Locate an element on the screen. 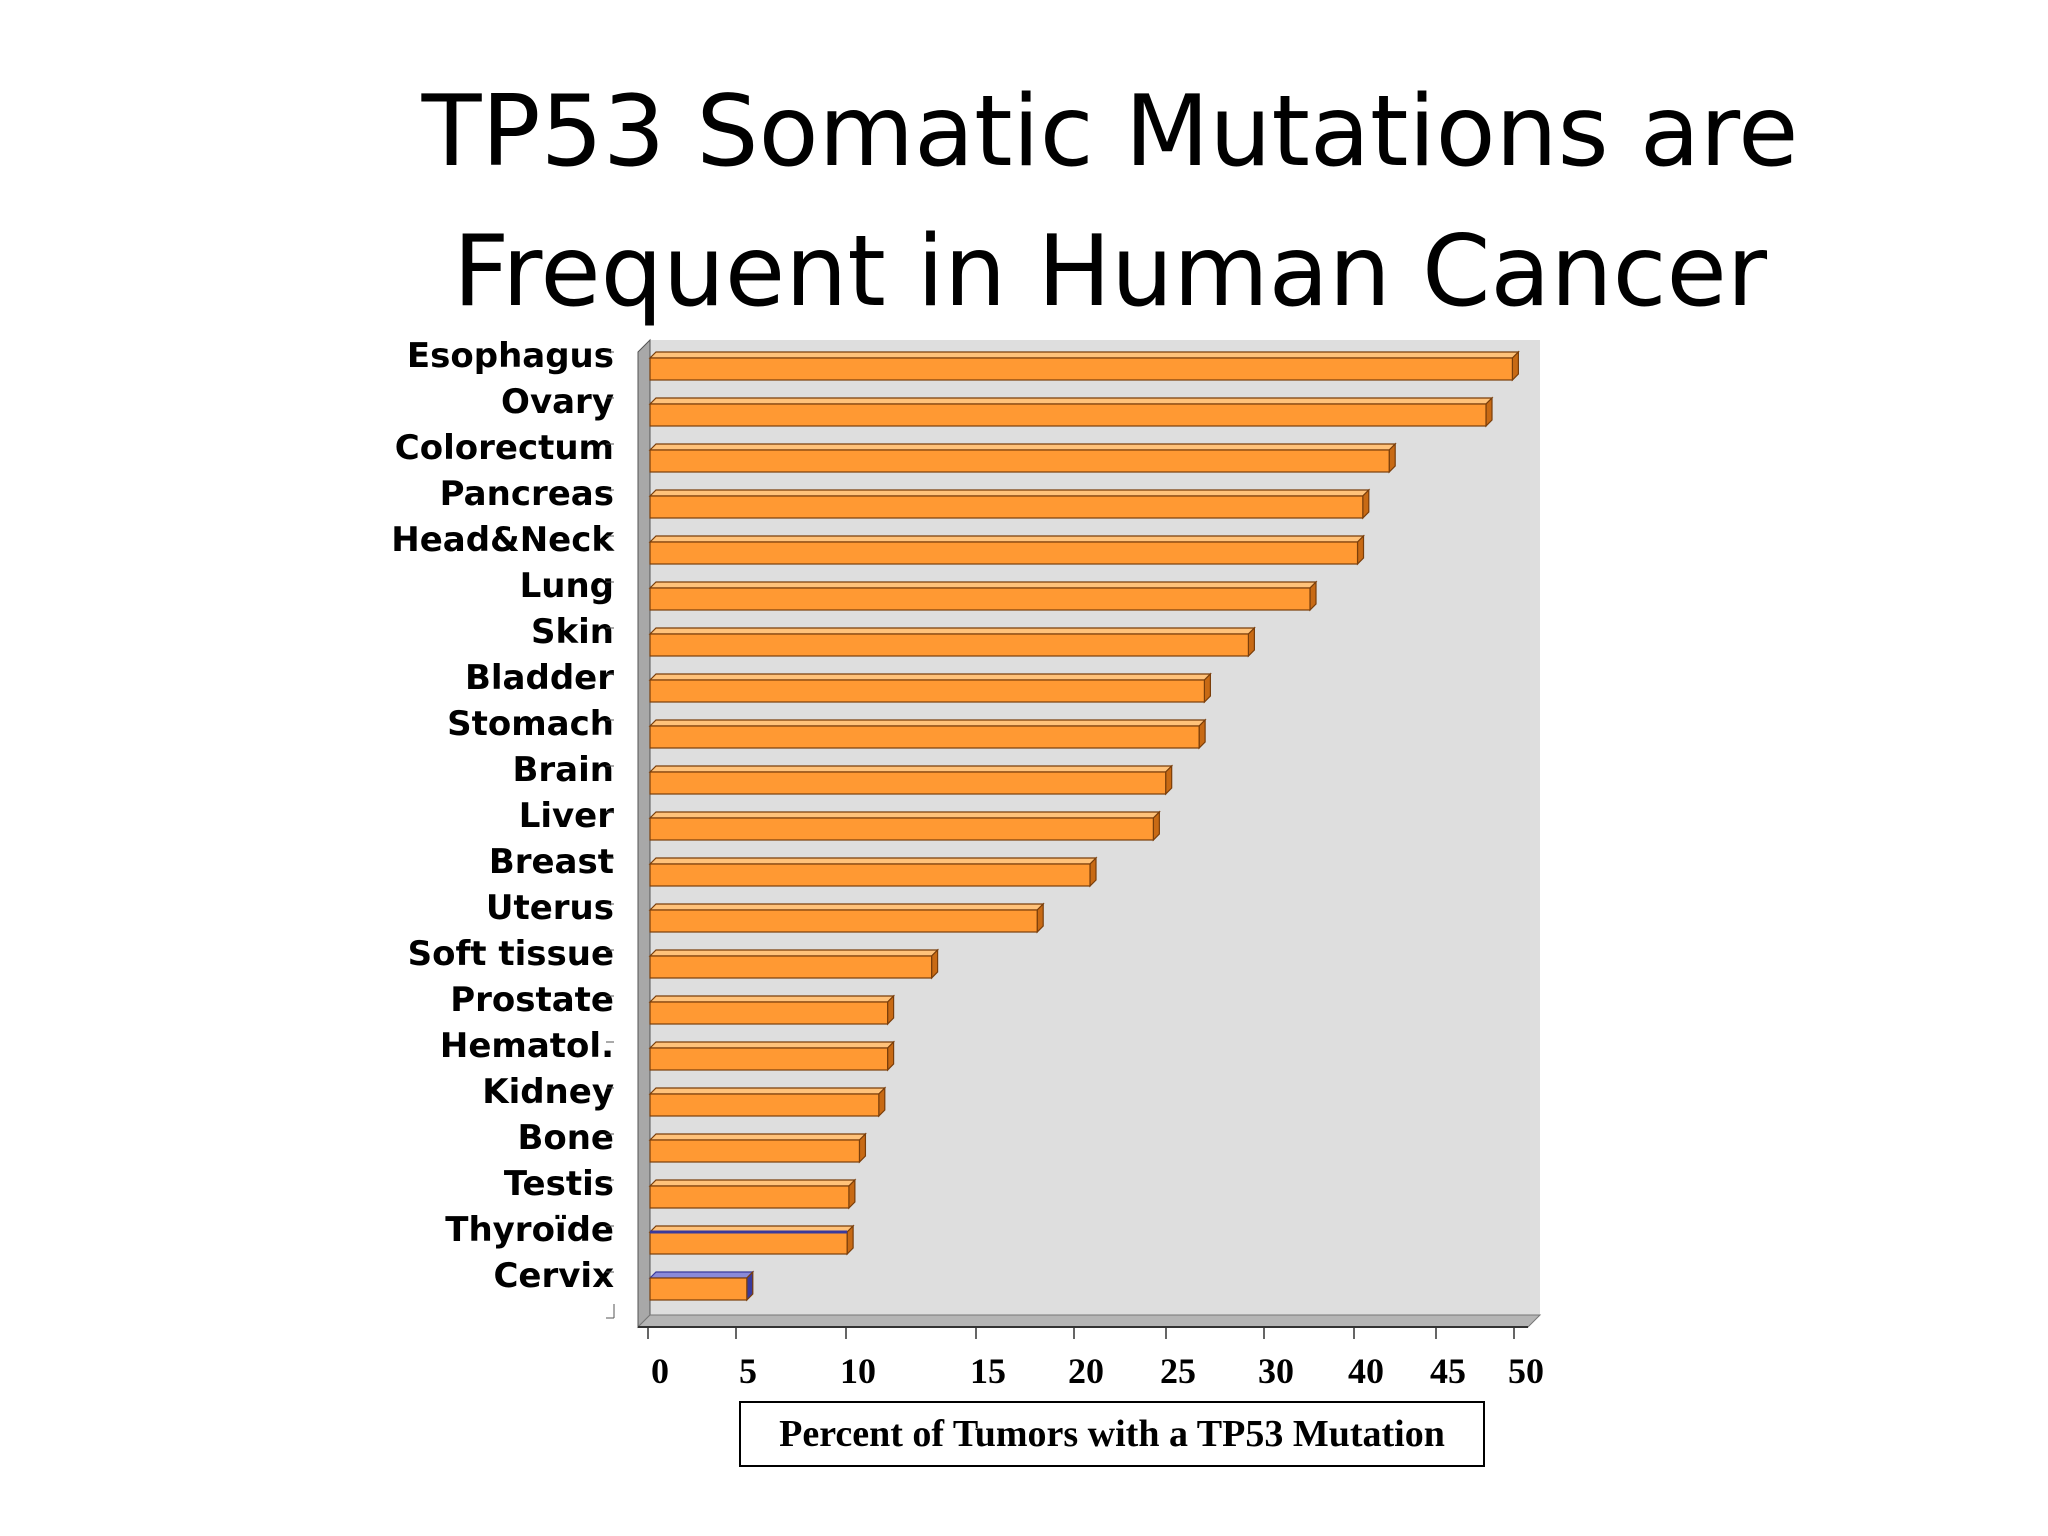  category-label: Breast is located at coordinates (551, 862).